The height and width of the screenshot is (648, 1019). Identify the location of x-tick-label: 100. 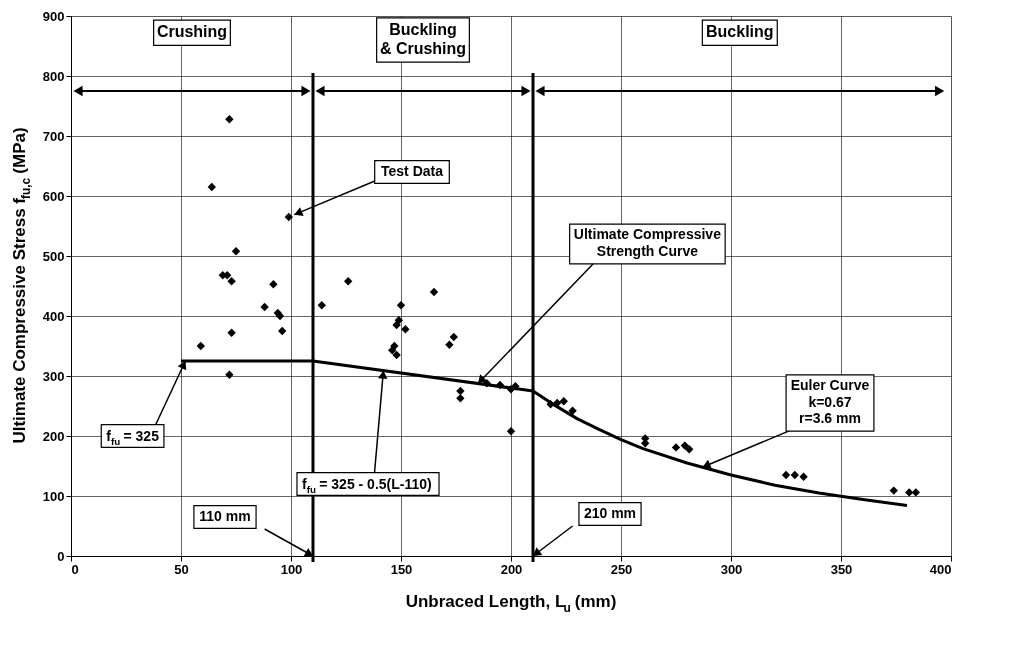
(291, 569).